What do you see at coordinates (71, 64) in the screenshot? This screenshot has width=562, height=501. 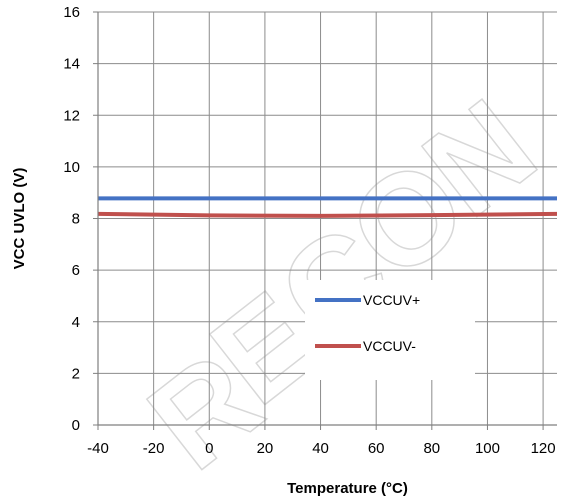 I see `y-tick-label: 14` at bounding box center [71, 64].